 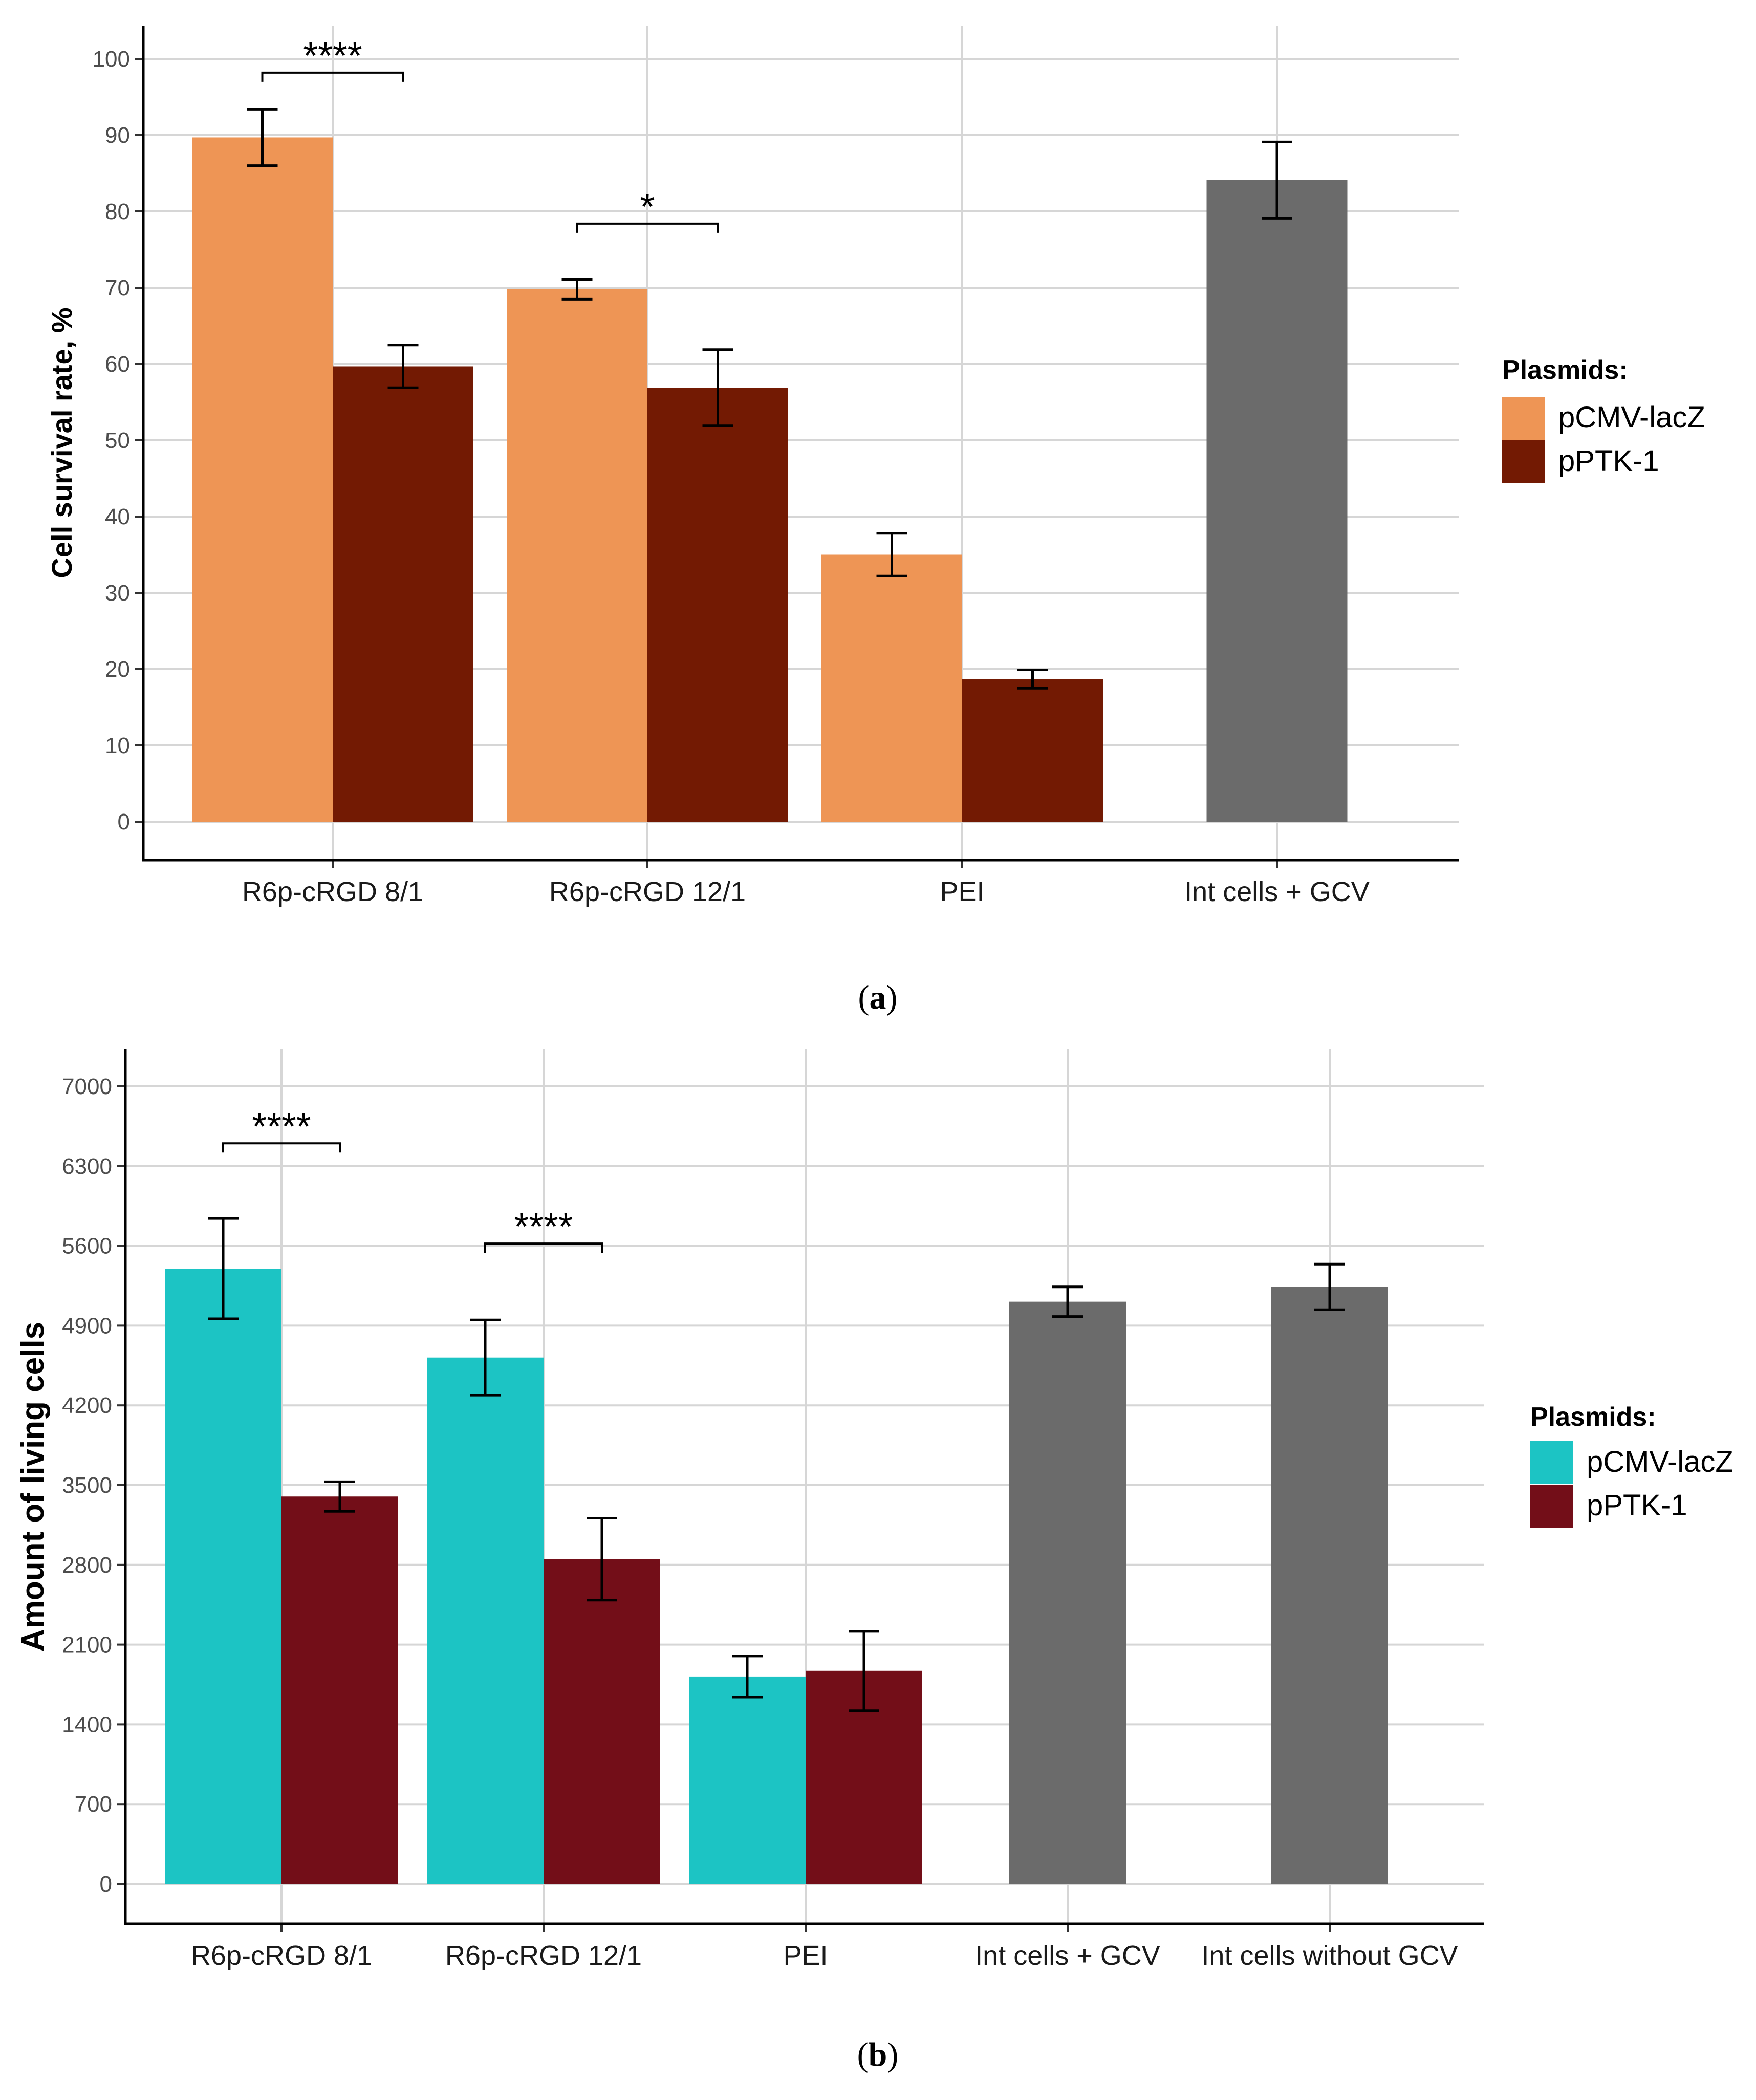 What do you see at coordinates (118, 288) in the screenshot?
I see `y-tick-label: 70` at bounding box center [118, 288].